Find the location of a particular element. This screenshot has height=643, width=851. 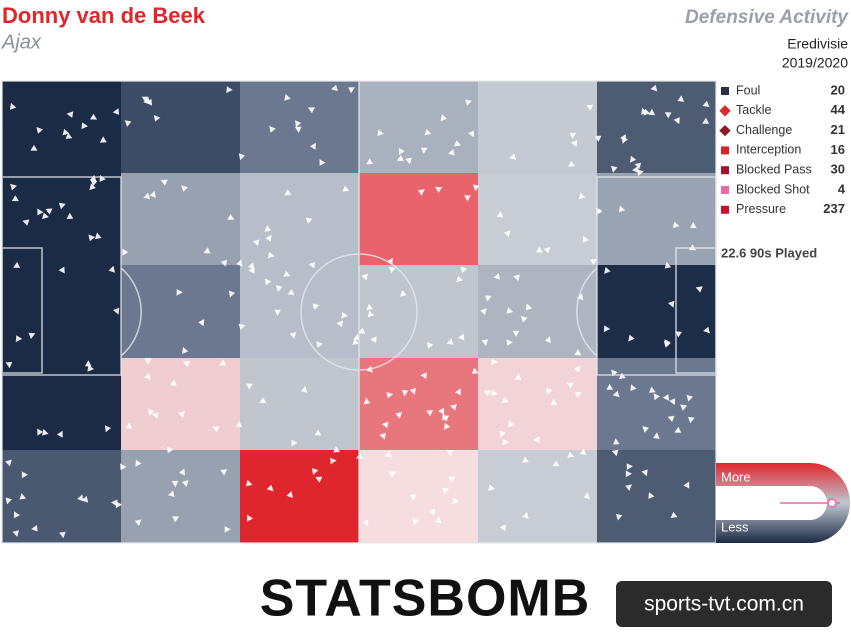

scale-less: Less is located at coordinates (735, 526).